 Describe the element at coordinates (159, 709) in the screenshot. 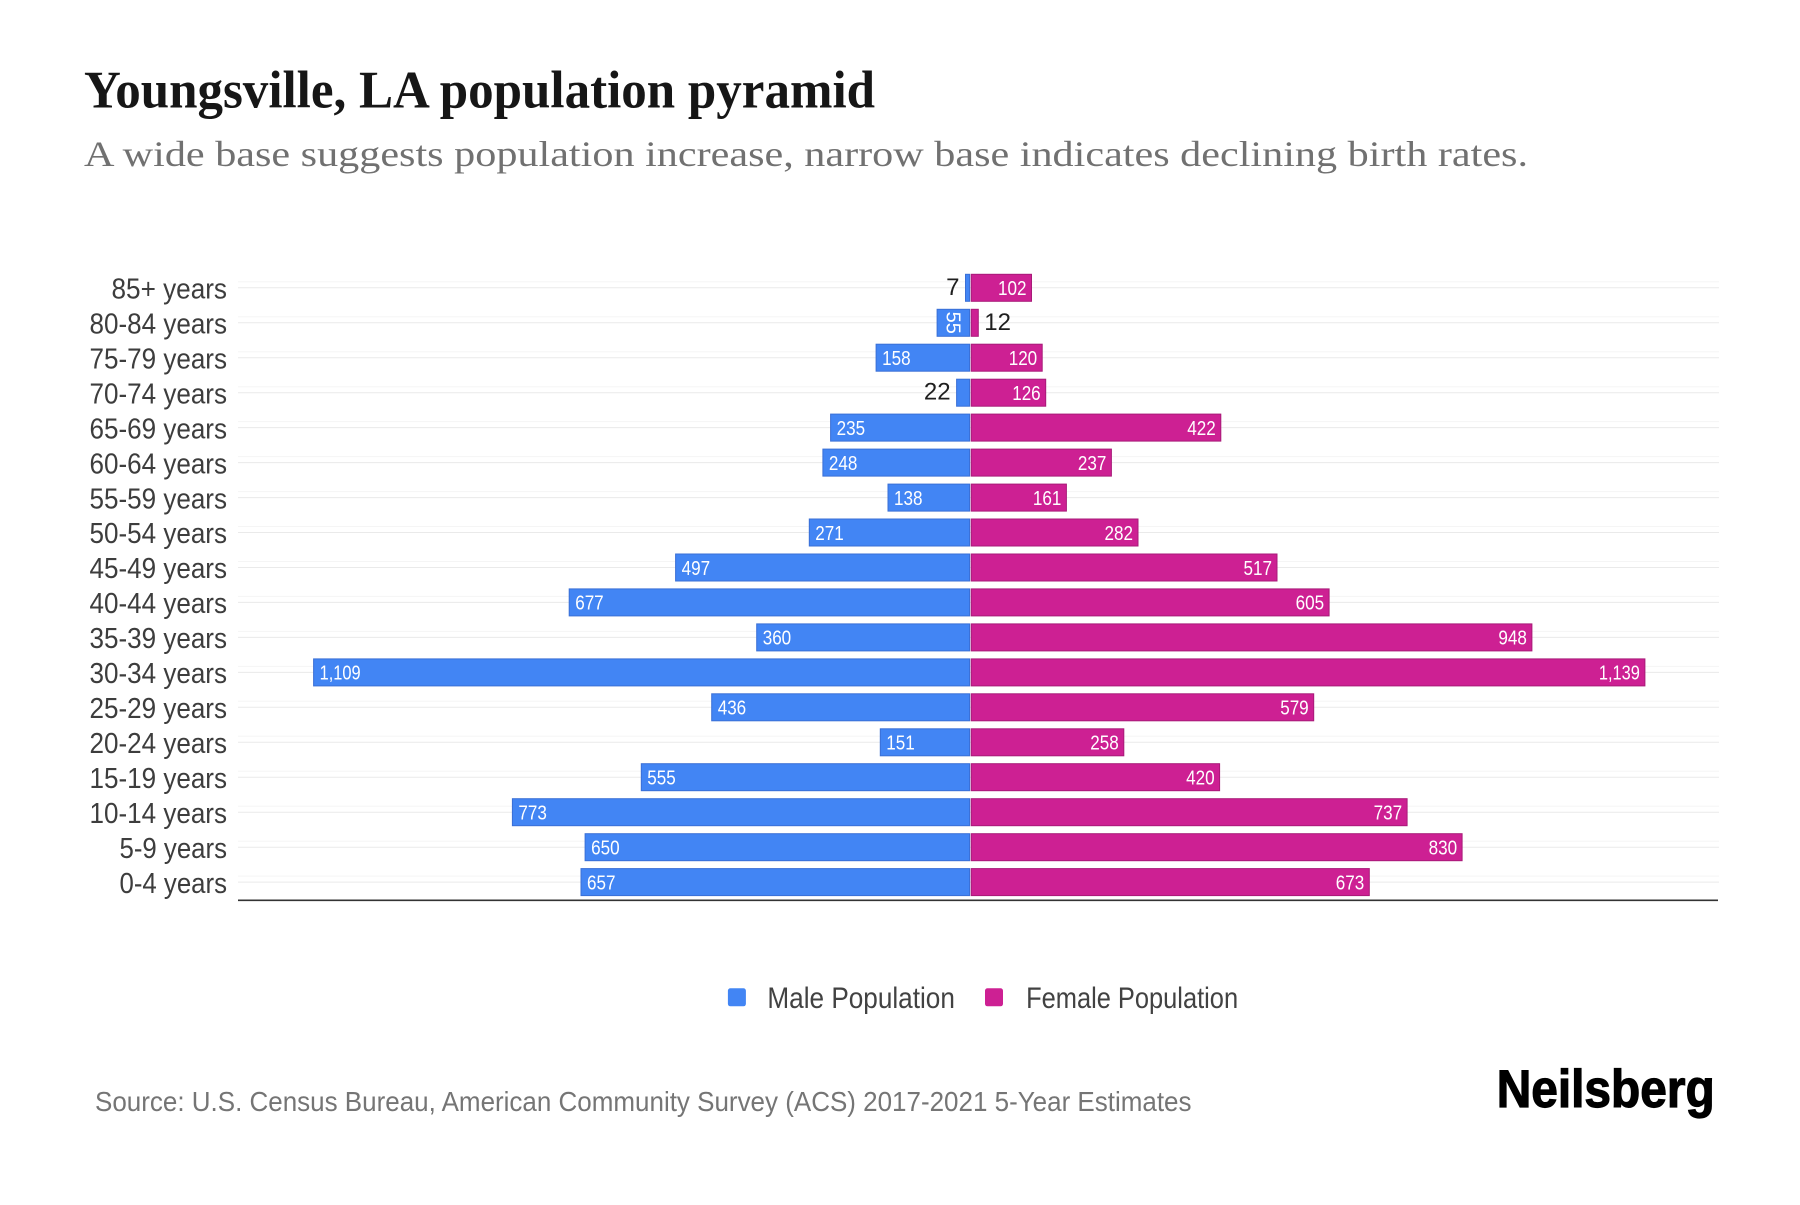

I see `svg-text: 25-29 years` at that location.